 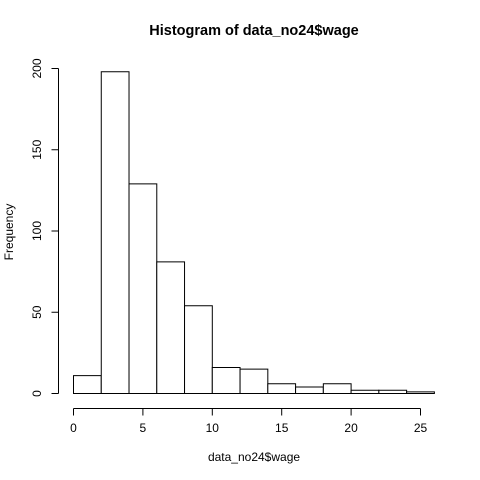 I want to click on y-axis: 0 50 100 150 200, so click(x=44, y=227).